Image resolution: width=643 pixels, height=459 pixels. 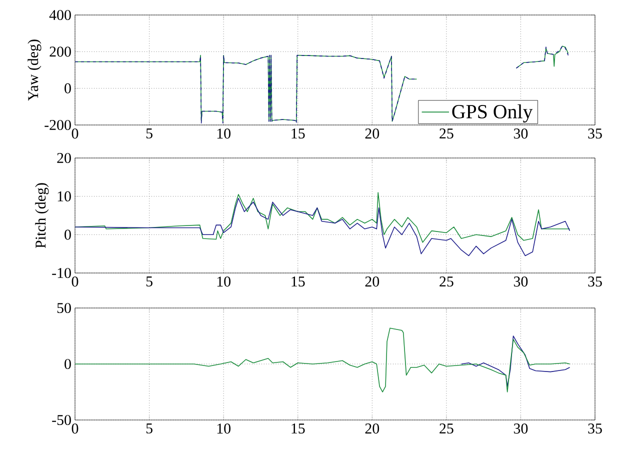 I want to click on y-tick-label: 10, so click(x=64, y=196).